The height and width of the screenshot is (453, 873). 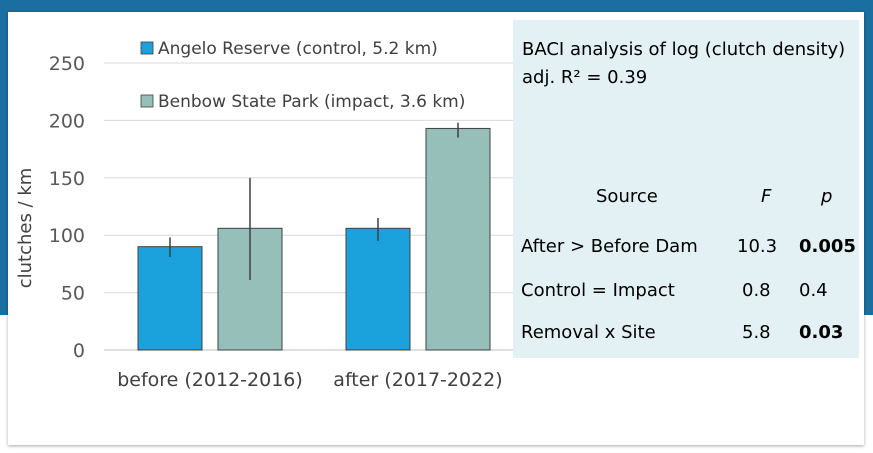 I want to click on stats-row: After > Before Dam 10.3 0.005, so click(x=686, y=249).